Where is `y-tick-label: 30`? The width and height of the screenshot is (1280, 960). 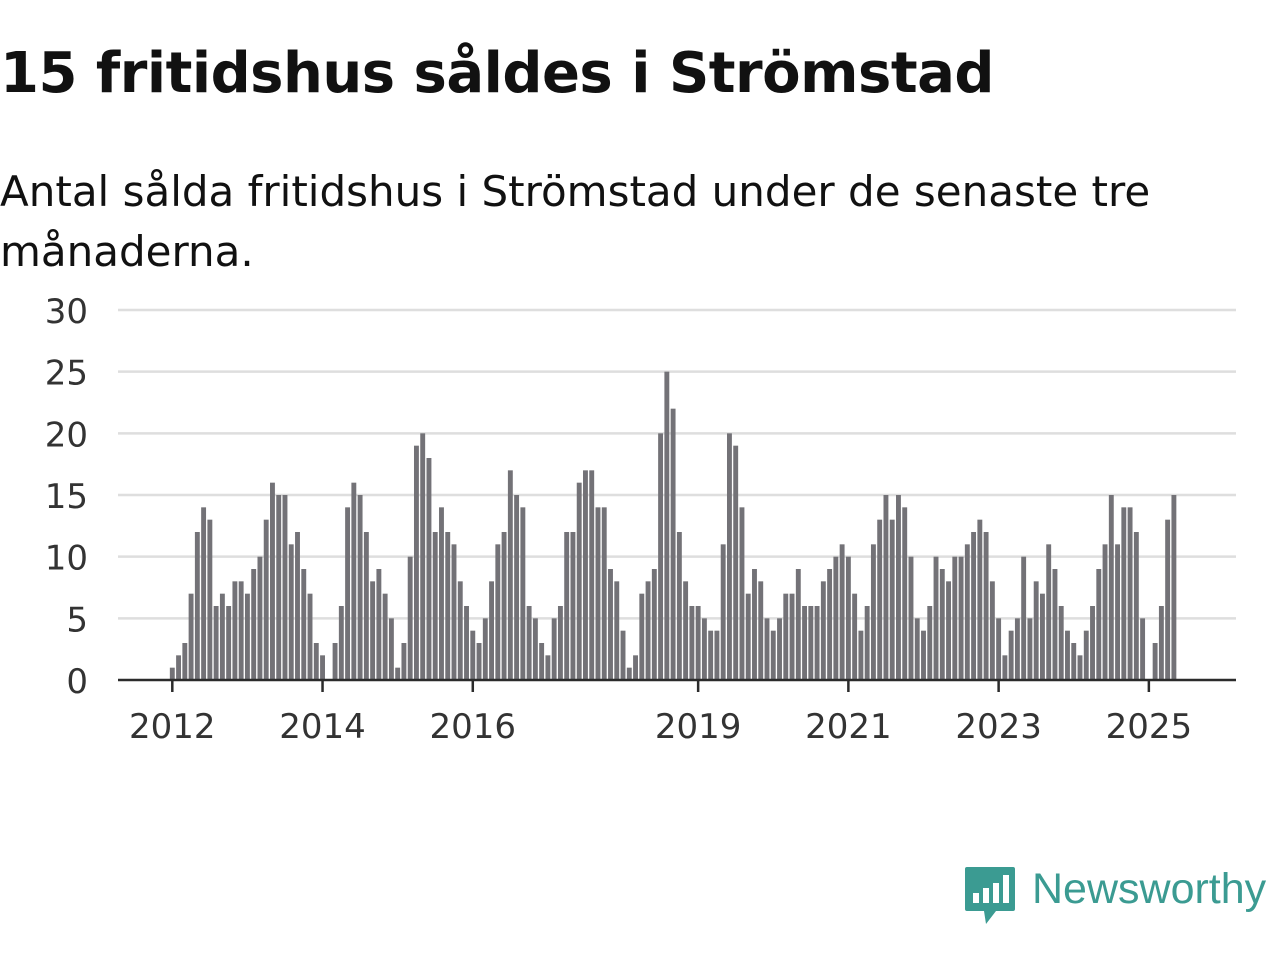
y-tick-label: 30 is located at coordinates (66, 312).